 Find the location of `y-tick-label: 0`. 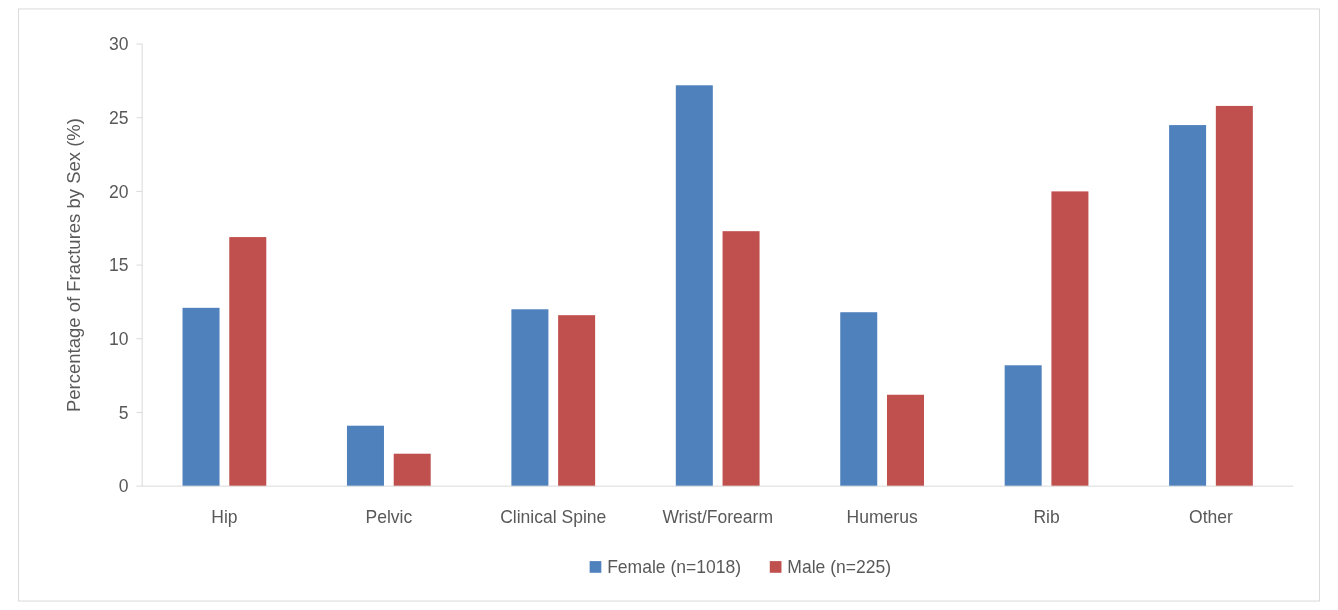

y-tick-label: 0 is located at coordinates (123, 486).